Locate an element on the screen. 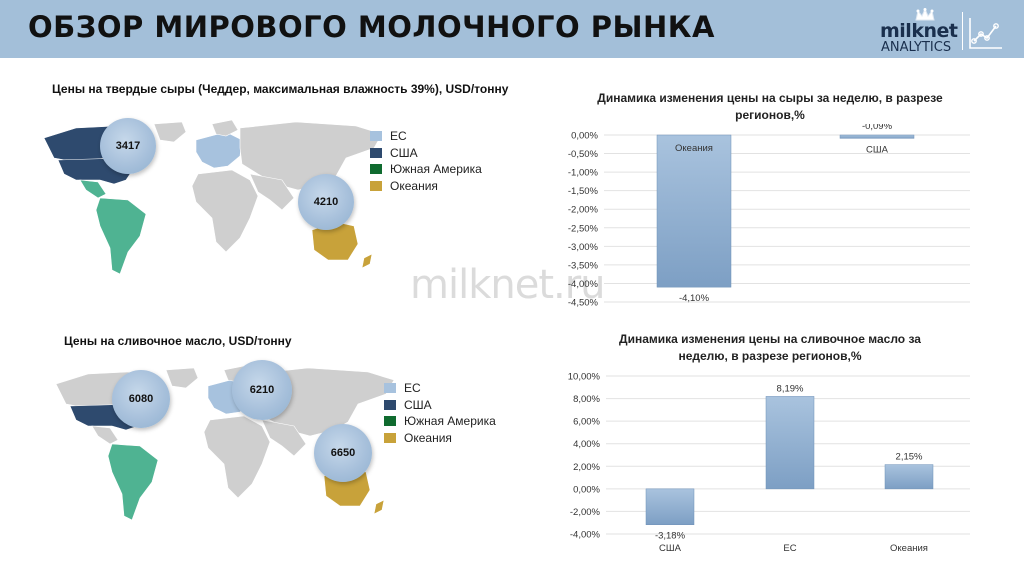 The image size is (1024, 576). butter-map-title: Цены на сливочное масло, USD/тонну is located at coordinates (178, 341).